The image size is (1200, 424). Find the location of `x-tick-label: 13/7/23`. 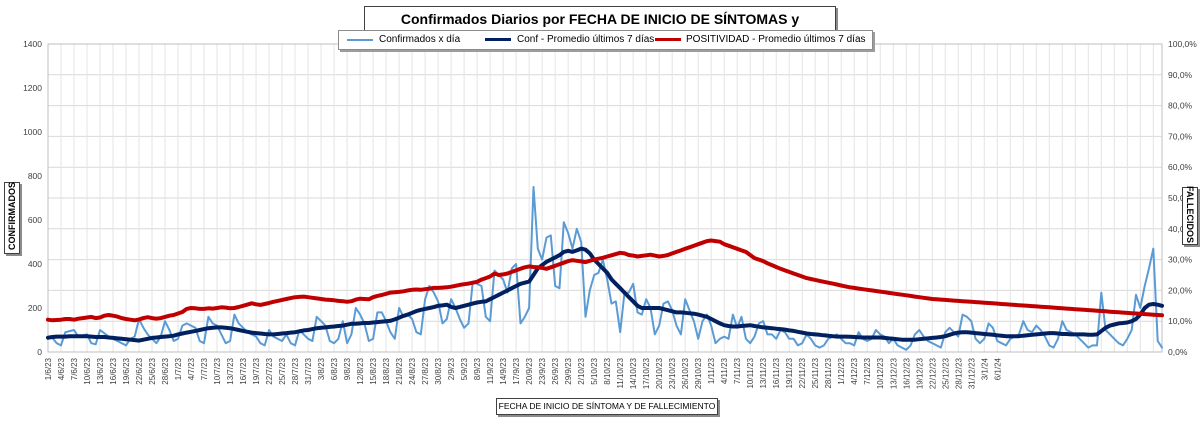

x-tick-label: 13/7/23 is located at coordinates (230, 370).